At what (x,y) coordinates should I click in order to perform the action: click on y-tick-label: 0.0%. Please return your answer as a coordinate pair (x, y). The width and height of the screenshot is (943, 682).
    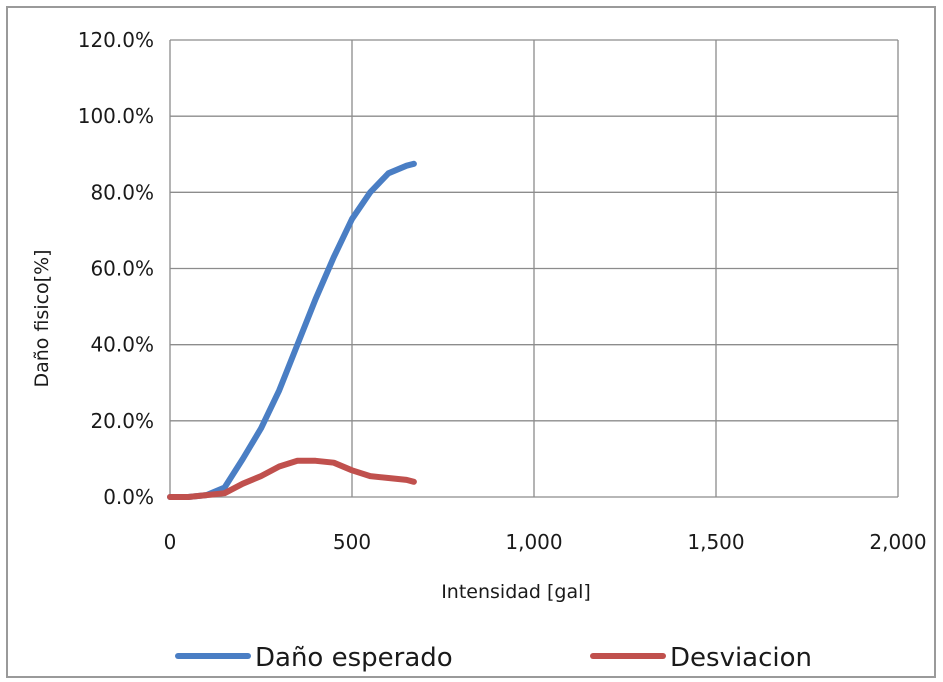
    Looking at the image, I should click on (128, 497).